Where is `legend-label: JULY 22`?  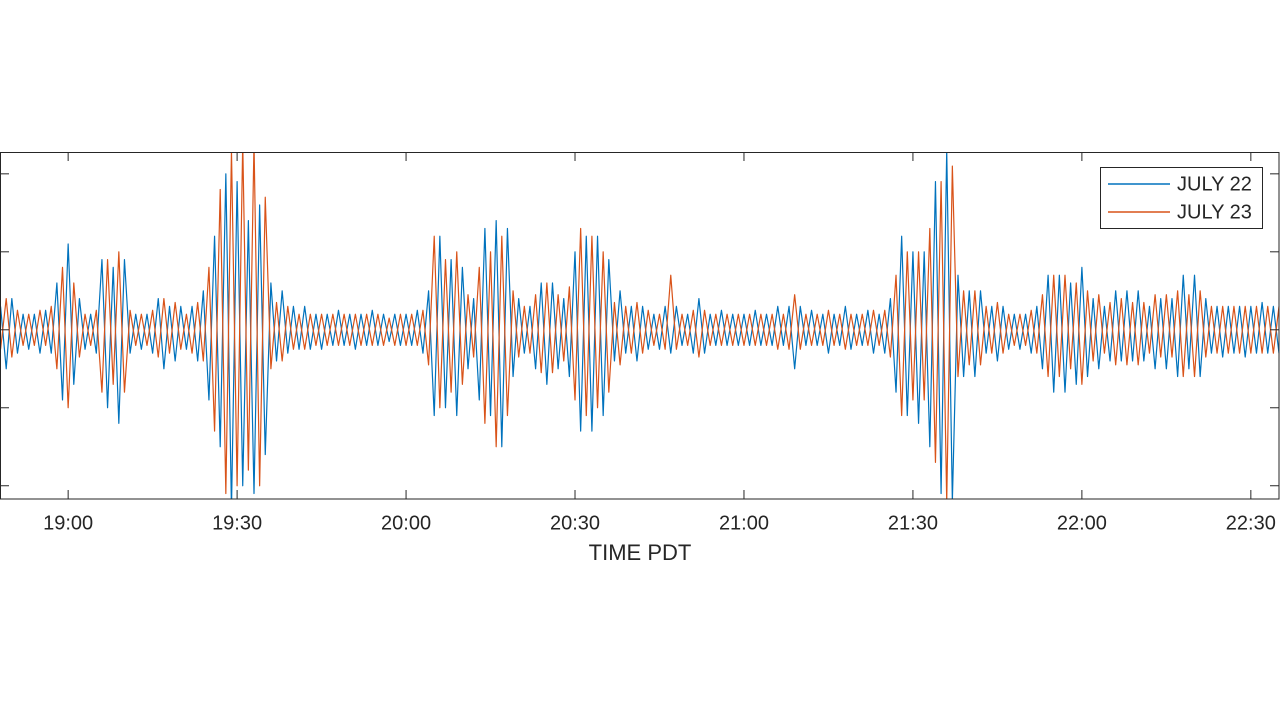 legend-label: JULY 22 is located at coordinates (1214, 184).